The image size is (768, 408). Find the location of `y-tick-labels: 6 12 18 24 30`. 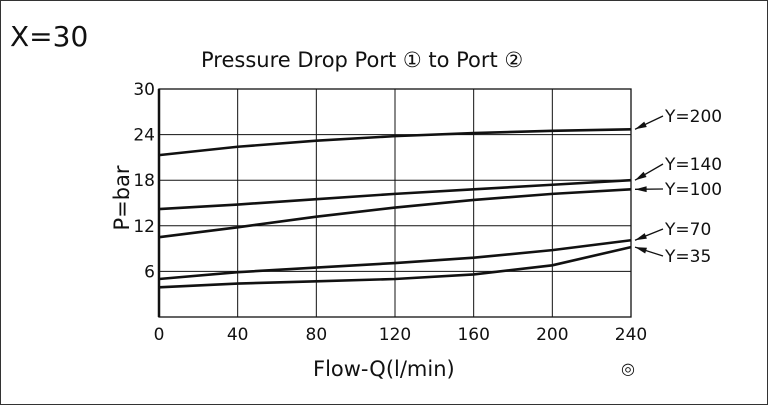

y-tick-labels: 6 12 18 24 30 is located at coordinates (144, 181).